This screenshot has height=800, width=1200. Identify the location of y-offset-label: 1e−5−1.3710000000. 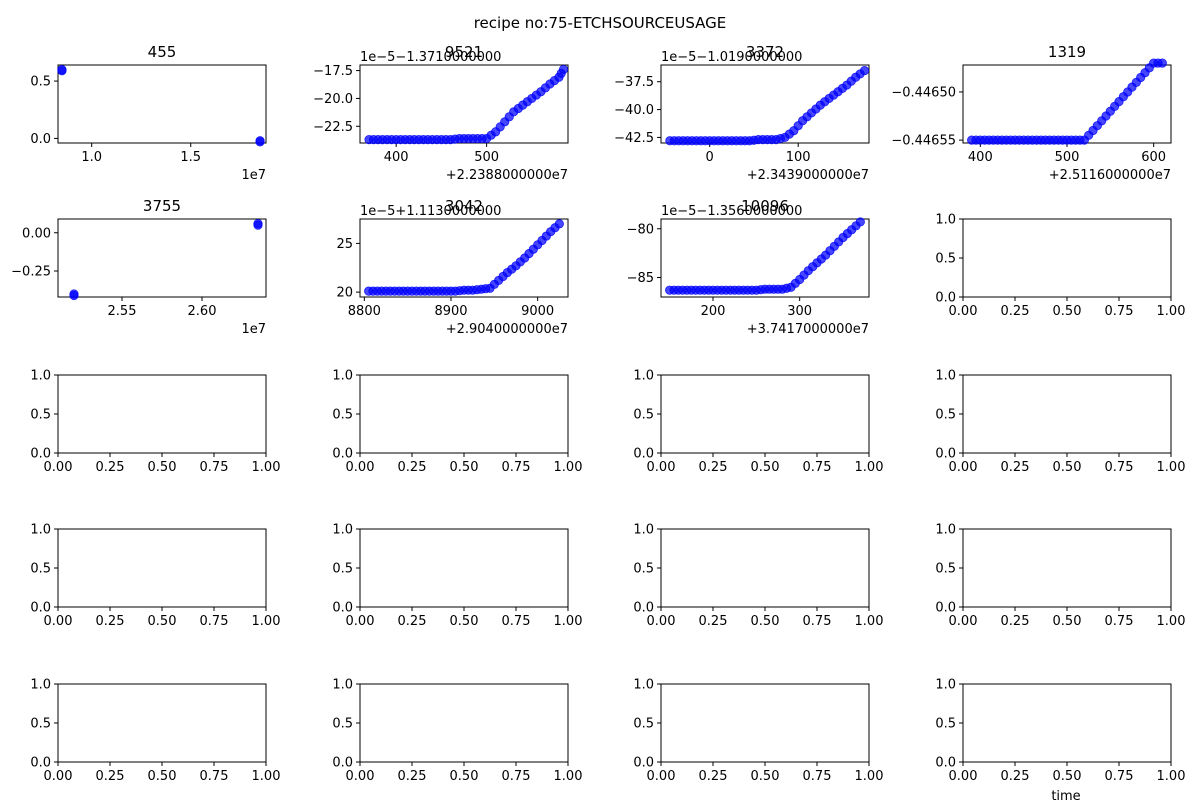
(430, 57).